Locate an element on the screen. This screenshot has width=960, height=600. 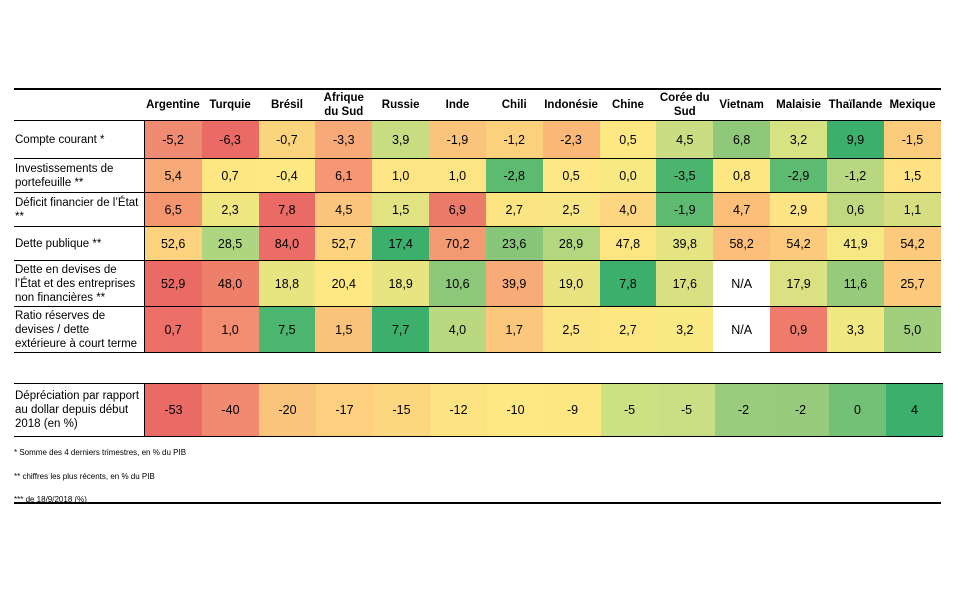
column-header: Russie is located at coordinates (400, 105).